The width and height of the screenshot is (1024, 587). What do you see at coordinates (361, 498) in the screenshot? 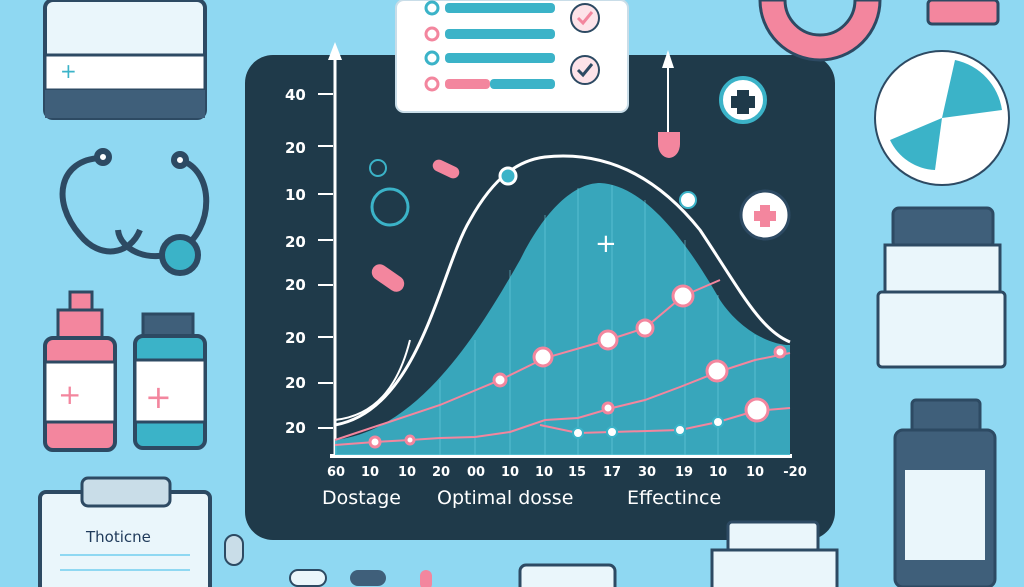
I see `x-label-dosage: Dostage` at bounding box center [361, 498].